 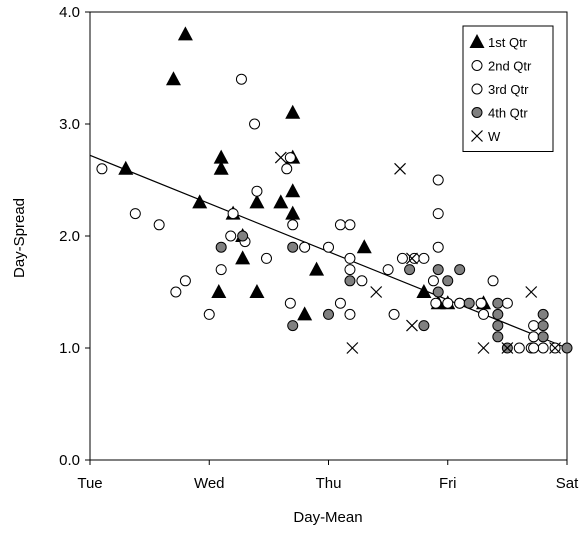 I want to click on x-tick-label: Wed, so click(x=209, y=483).